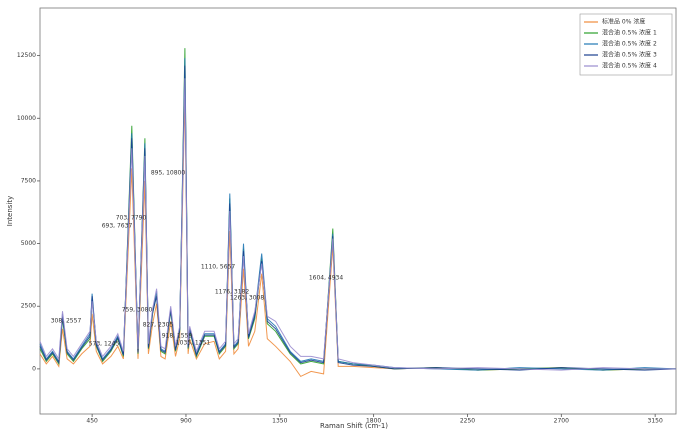 The width and height of the screenshot is (680, 434). Describe the element at coordinates (186, 421) in the screenshot. I see `x-tick-label: 900` at that location.